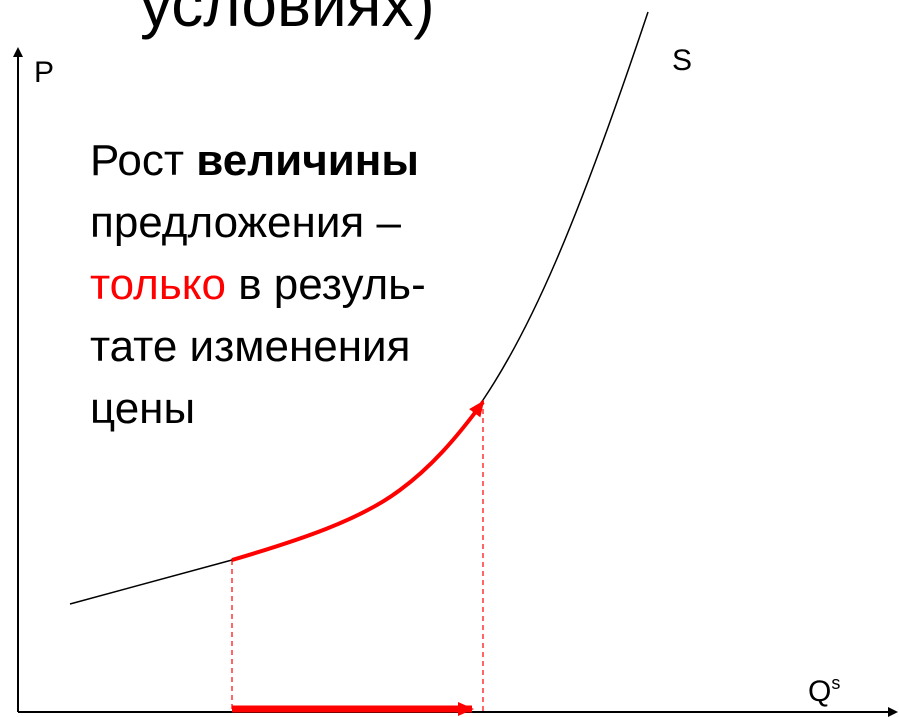  What do you see at coordinates (250, 346) in the screenshot?
I see `caption-line-4: тате изменения` at bounding box center [250, 346].